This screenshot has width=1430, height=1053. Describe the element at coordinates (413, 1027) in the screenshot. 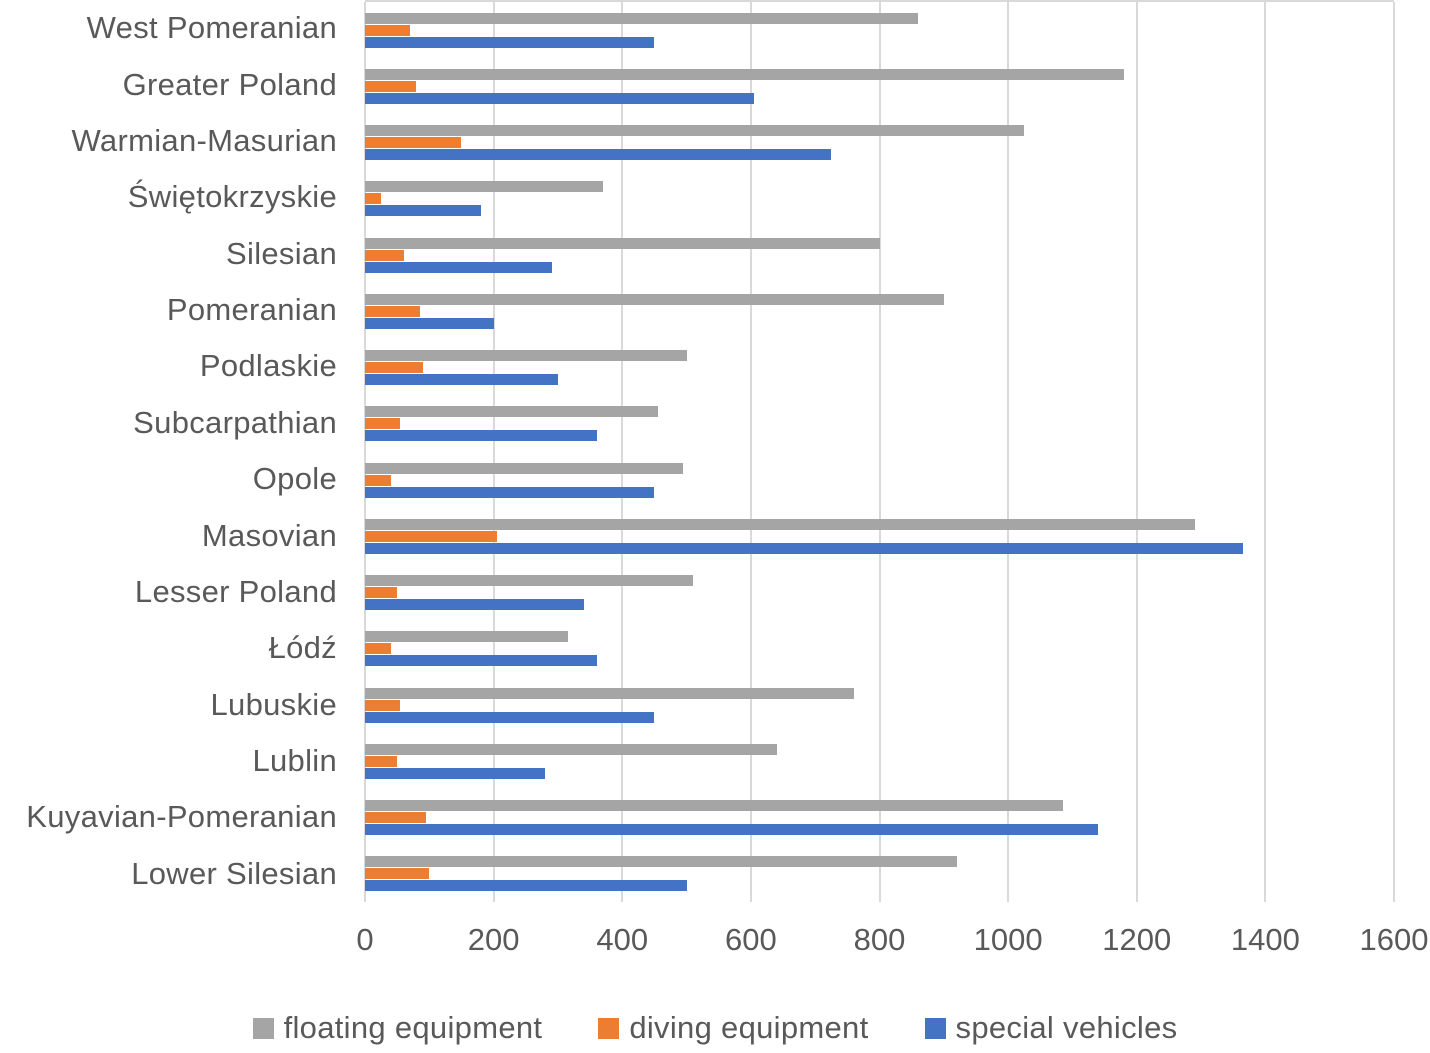

I see `legend-label: floating equipment` at that location.